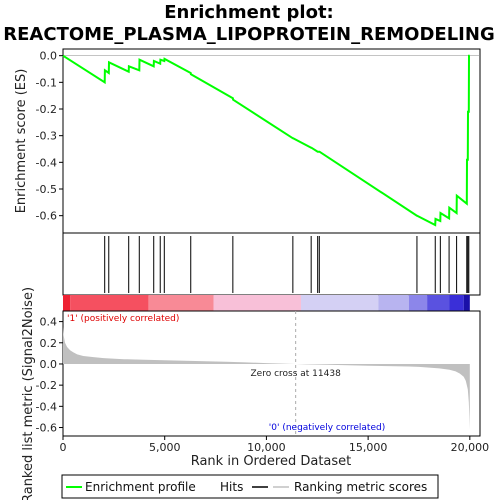  I want to click on hits-panel-frame, so click(271, 264).